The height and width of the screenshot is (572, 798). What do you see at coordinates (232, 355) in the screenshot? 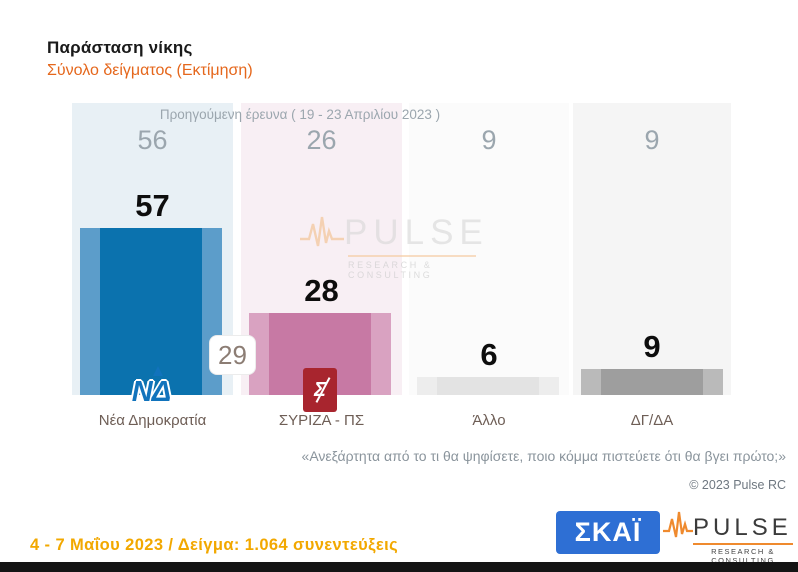
I see `lead-difference-badge: 29` at bounding box center [232, 355].